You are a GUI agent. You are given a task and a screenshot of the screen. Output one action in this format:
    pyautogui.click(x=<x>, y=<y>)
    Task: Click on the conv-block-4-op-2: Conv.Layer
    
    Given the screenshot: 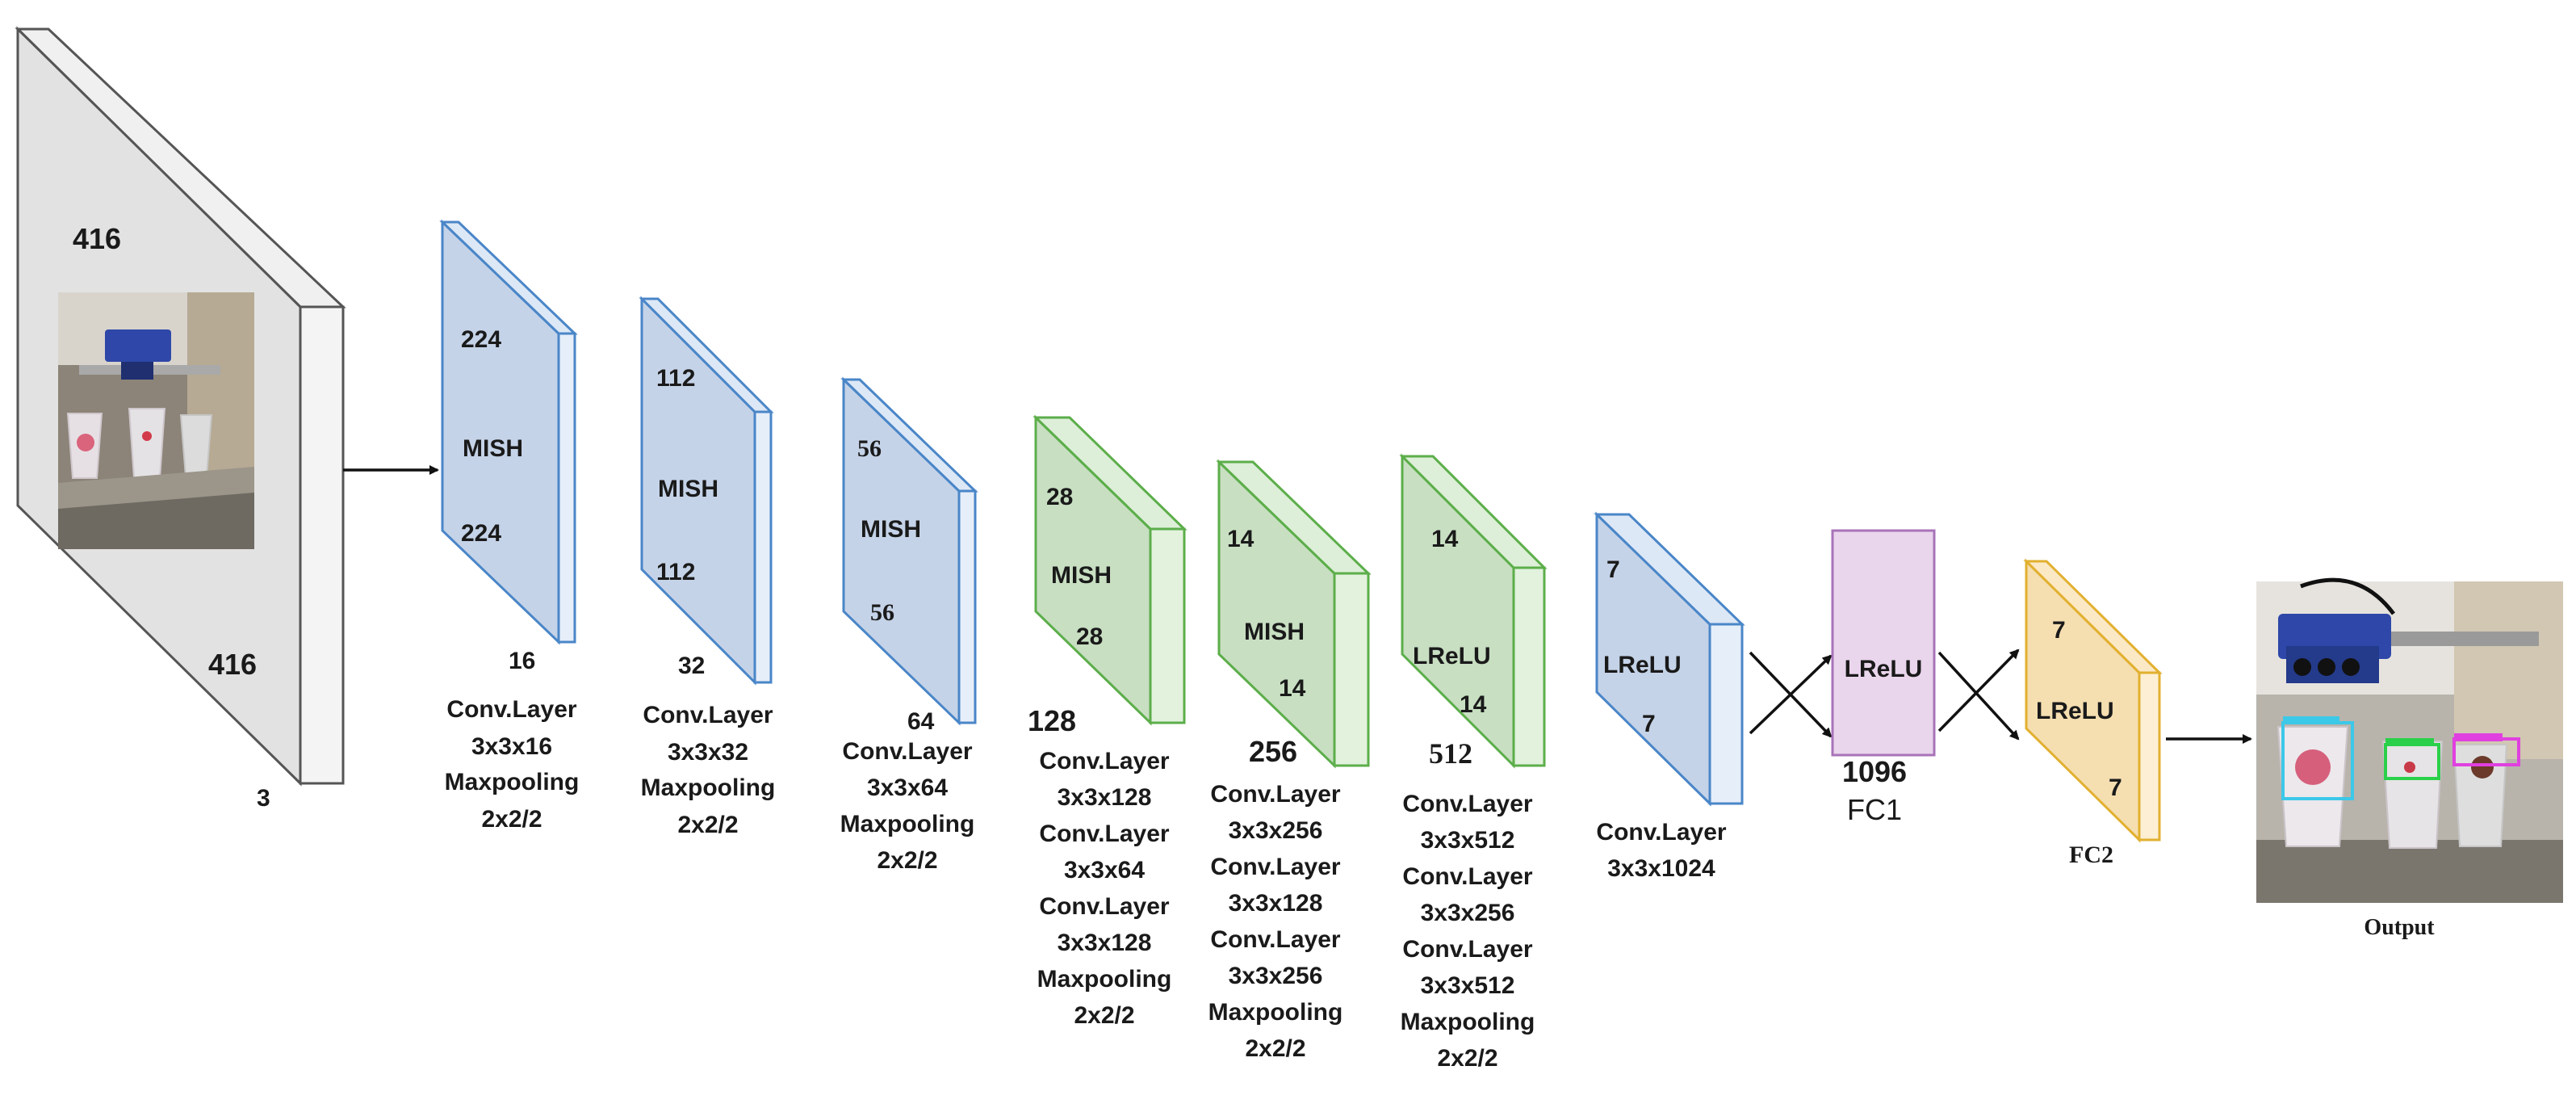 What is the action you would take?
    pyautogui.click(x=1104, y=834)
    